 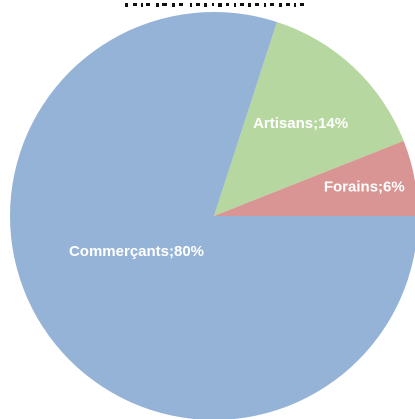 What do you see at coordinates (300, 123) in the screenshot?
I see `data-label-artisans: Artisans;14%` at bounding box center [300, 123].